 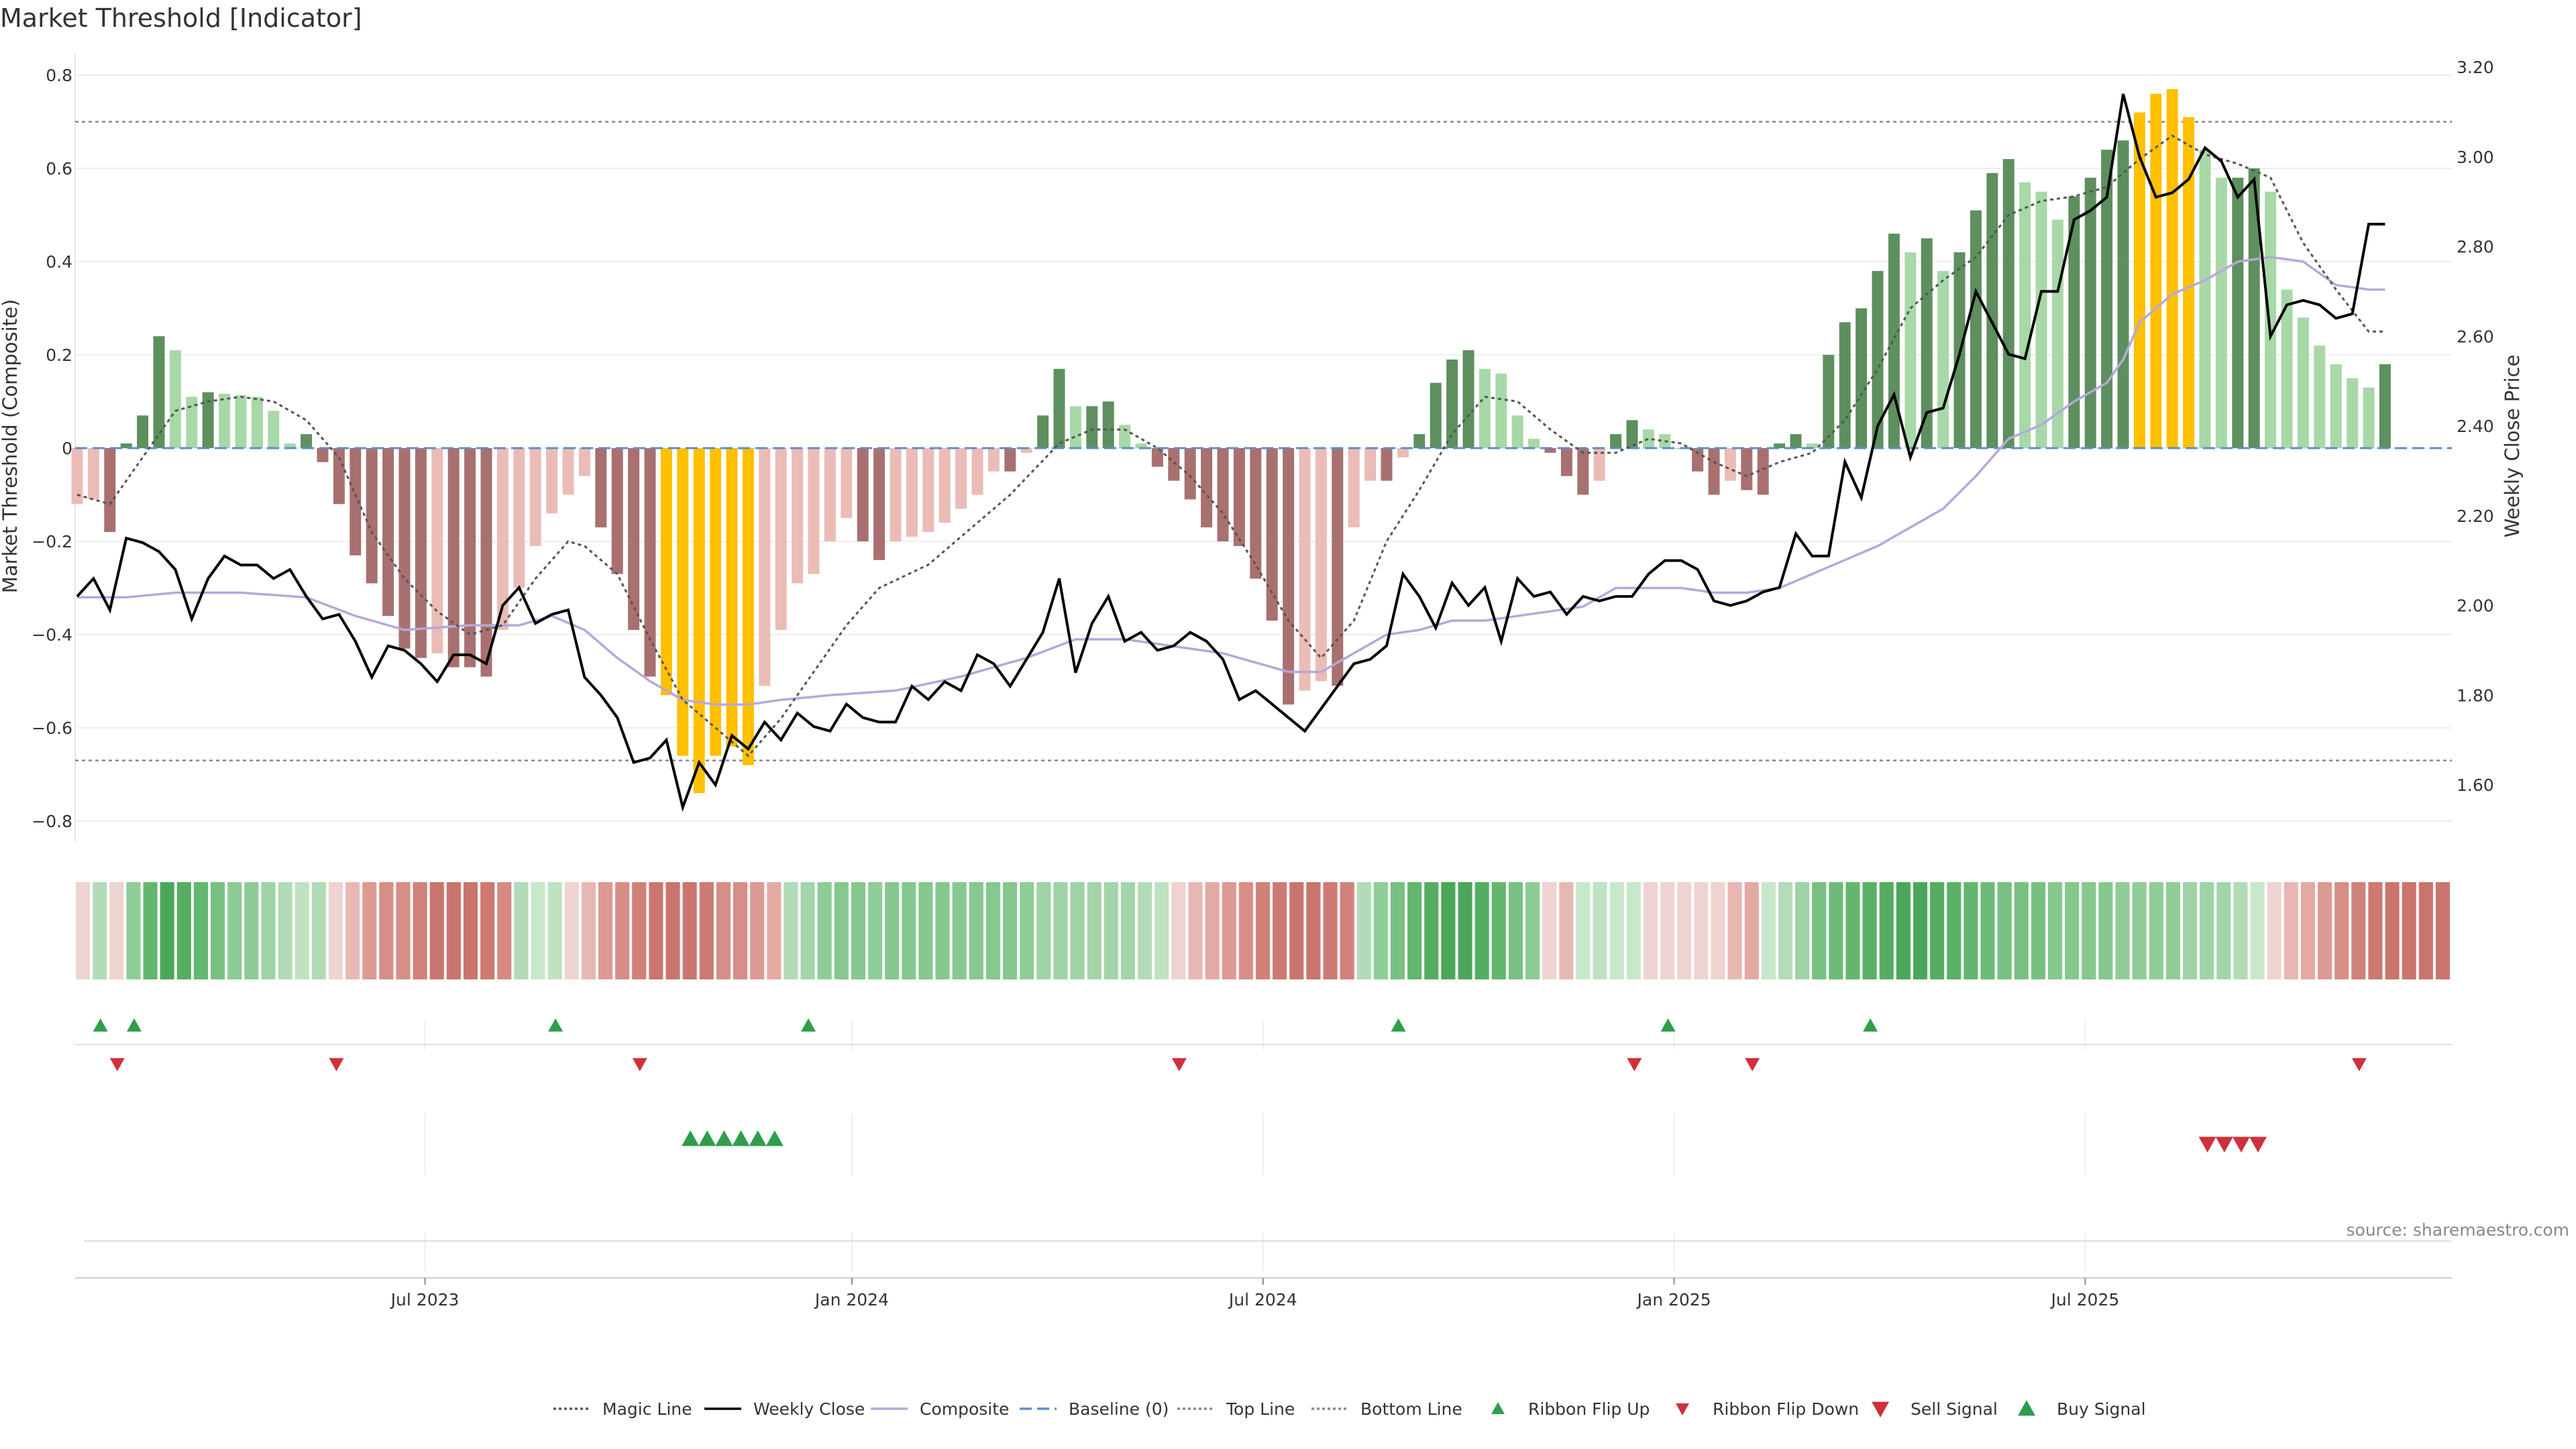 What do you see at coordinates (1954, 1409) in the screenshot?
I see `legend-label: Sell Signal` at bounding box center [1954, 1409].